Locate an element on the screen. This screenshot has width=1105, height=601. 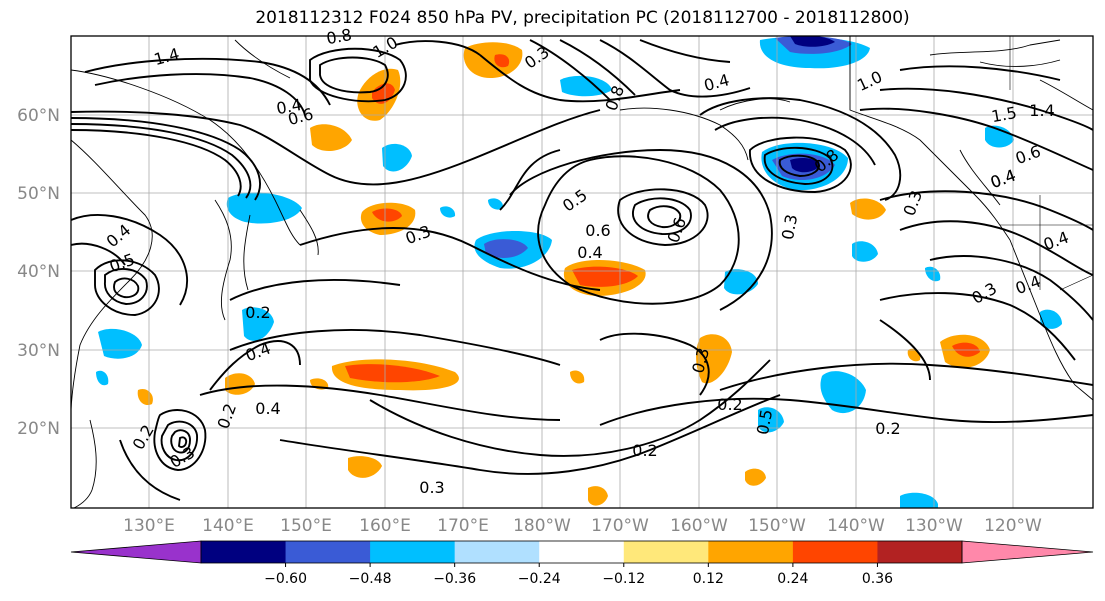
lat-label: 30°N is located at coordinates (38, 351).